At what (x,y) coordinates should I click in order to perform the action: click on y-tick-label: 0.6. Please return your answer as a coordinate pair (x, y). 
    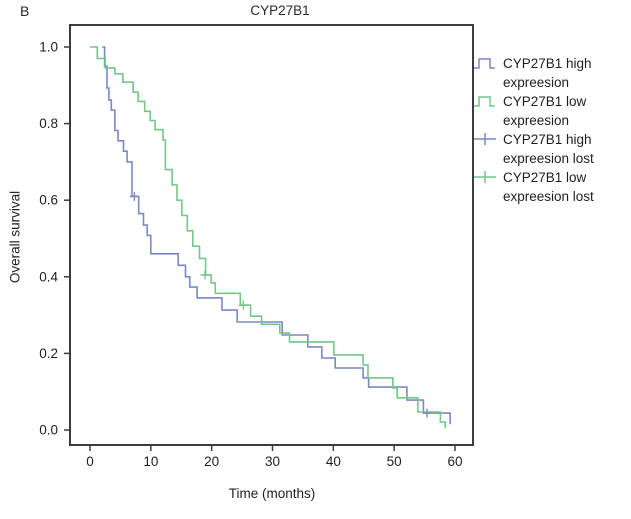
    Looking at the image, I should click on (48, 200).